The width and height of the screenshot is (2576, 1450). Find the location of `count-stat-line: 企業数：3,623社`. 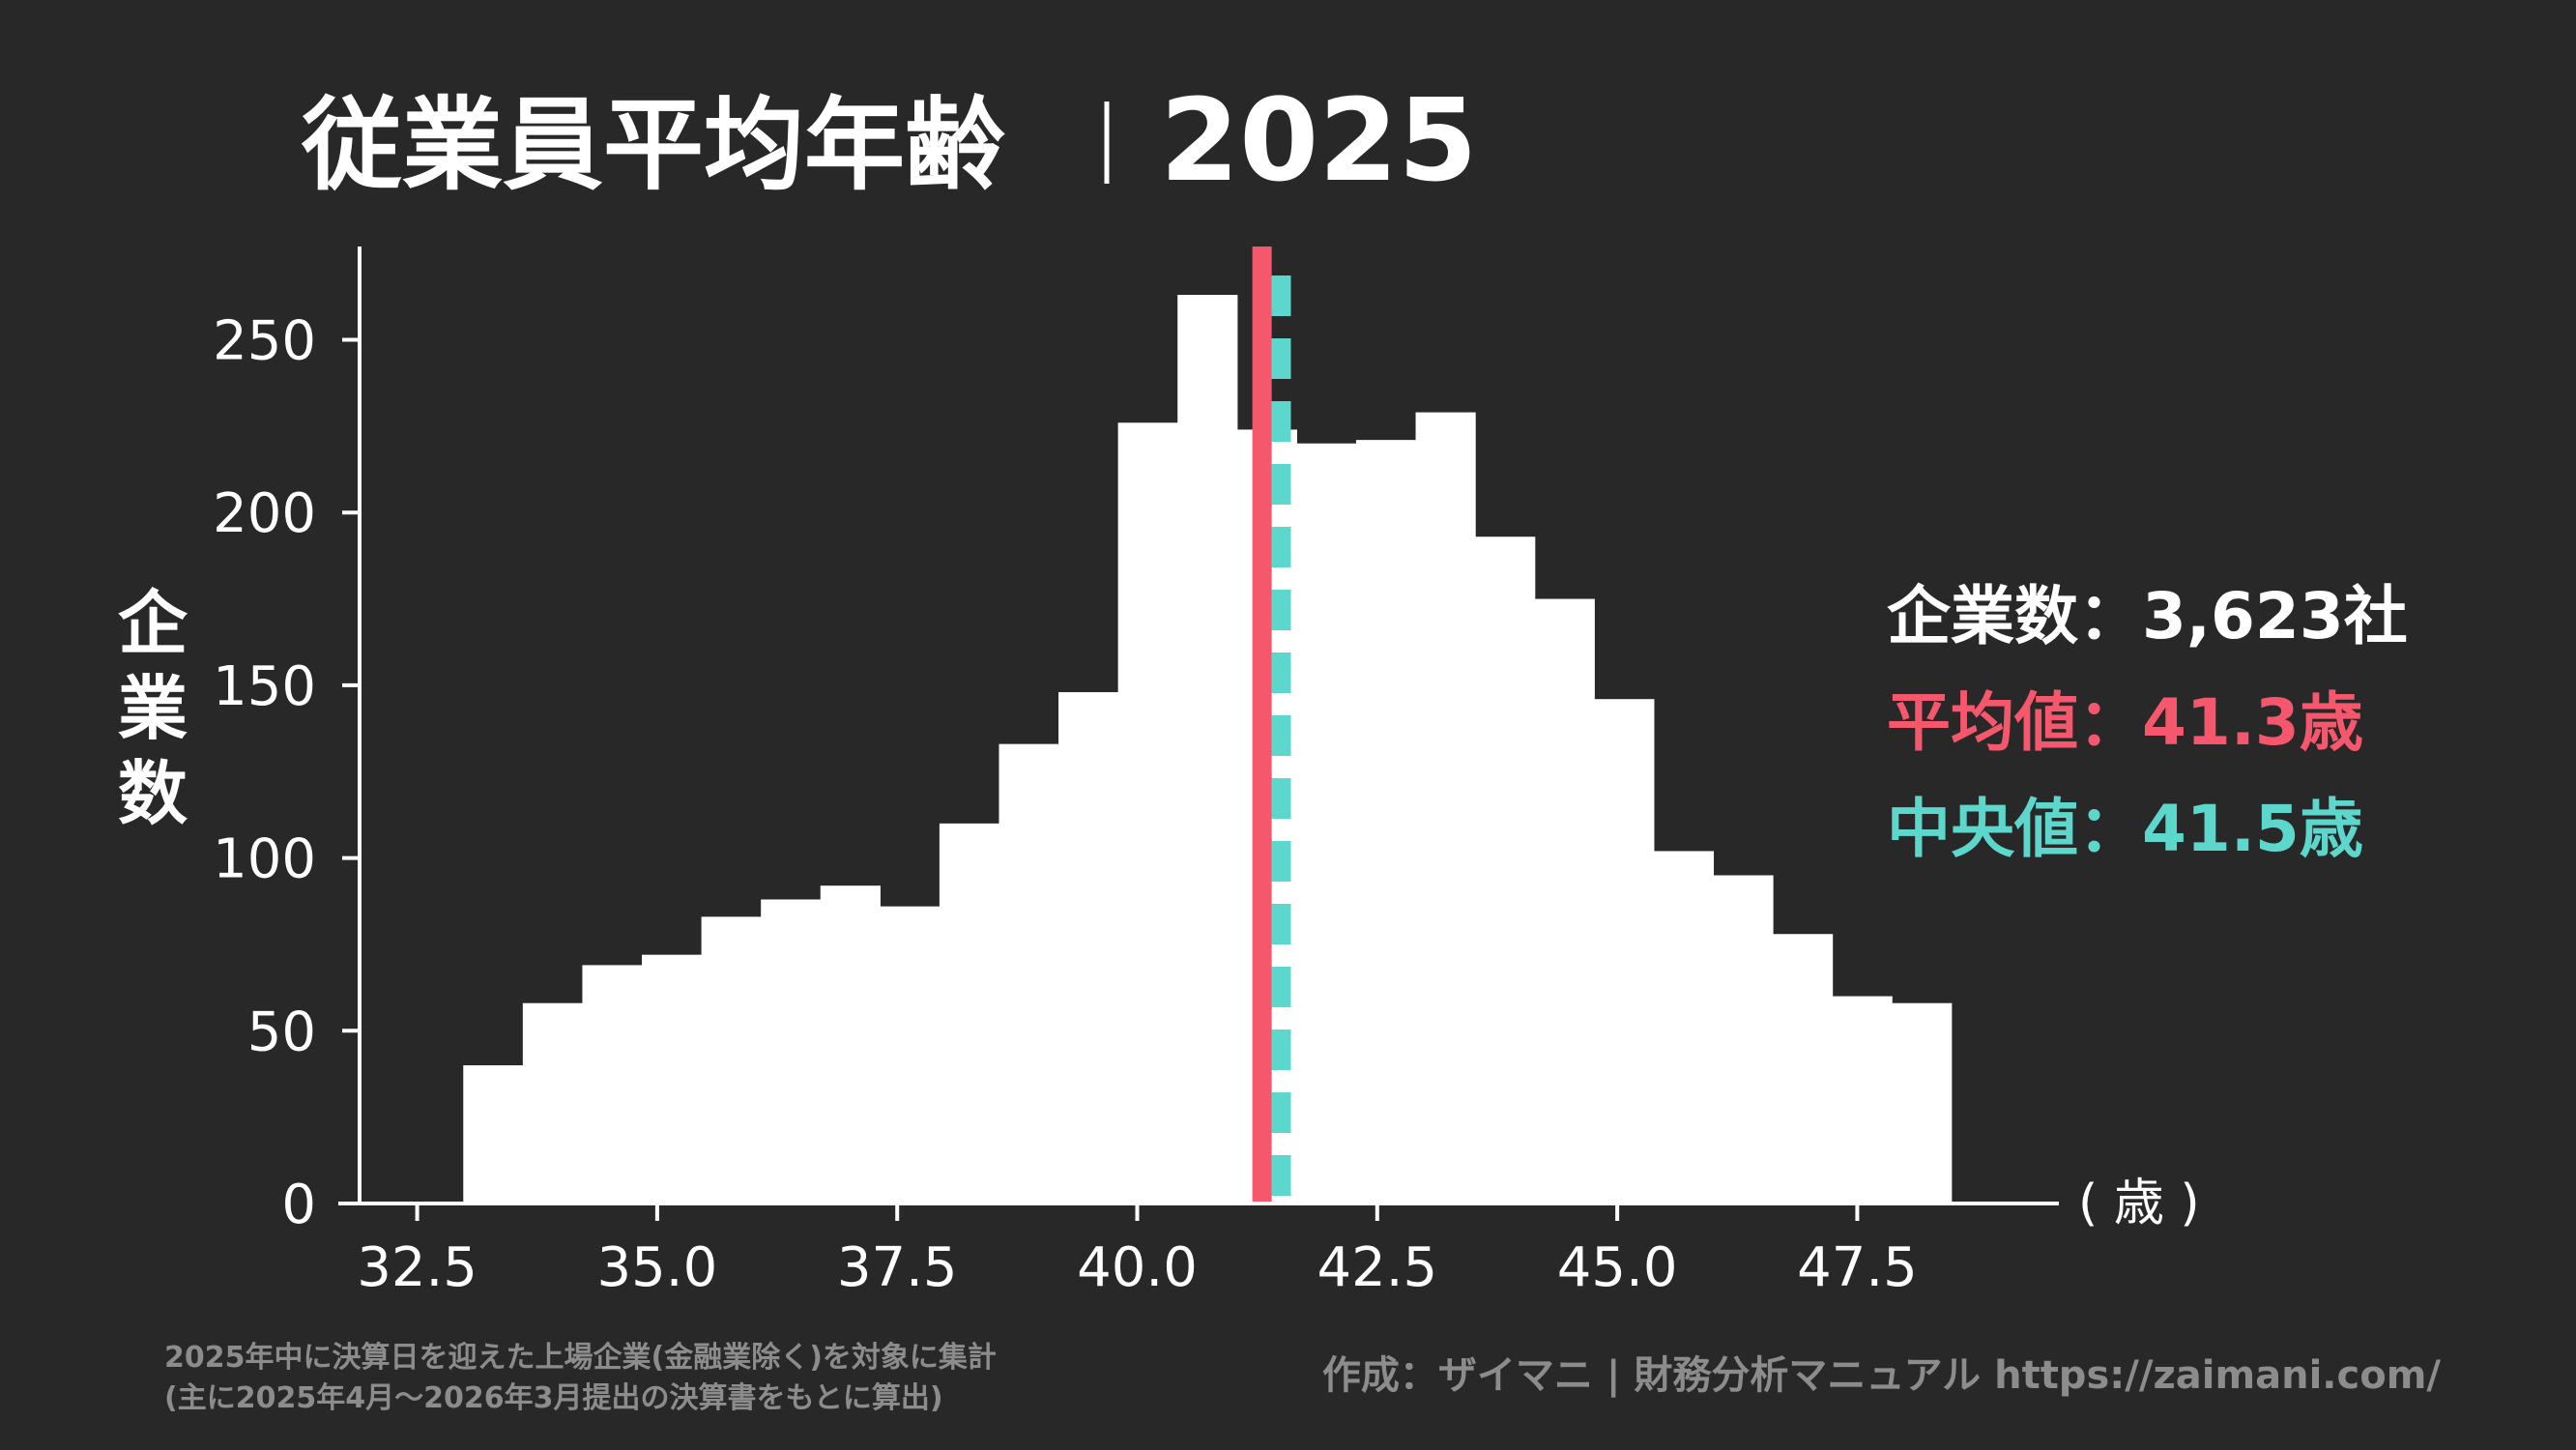

count-stat-line: 企業数：3,623社 is located at coordinates (2147, 616).